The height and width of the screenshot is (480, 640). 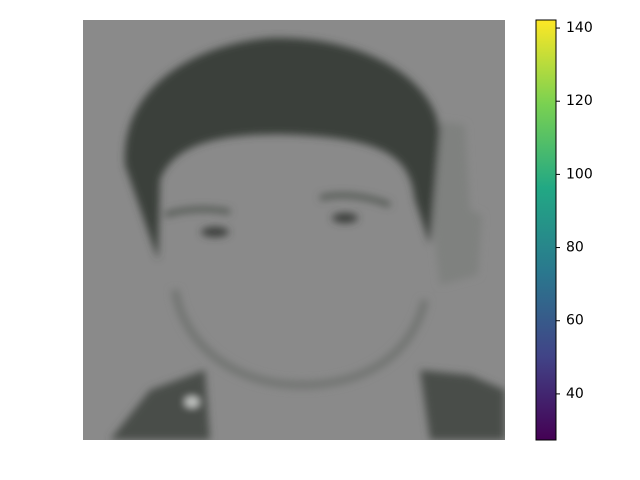 What do you see at coordinates (579, 28) in the screenshot?
I see `colorbar-tick-label: 140` at bounding box center [579, 28].